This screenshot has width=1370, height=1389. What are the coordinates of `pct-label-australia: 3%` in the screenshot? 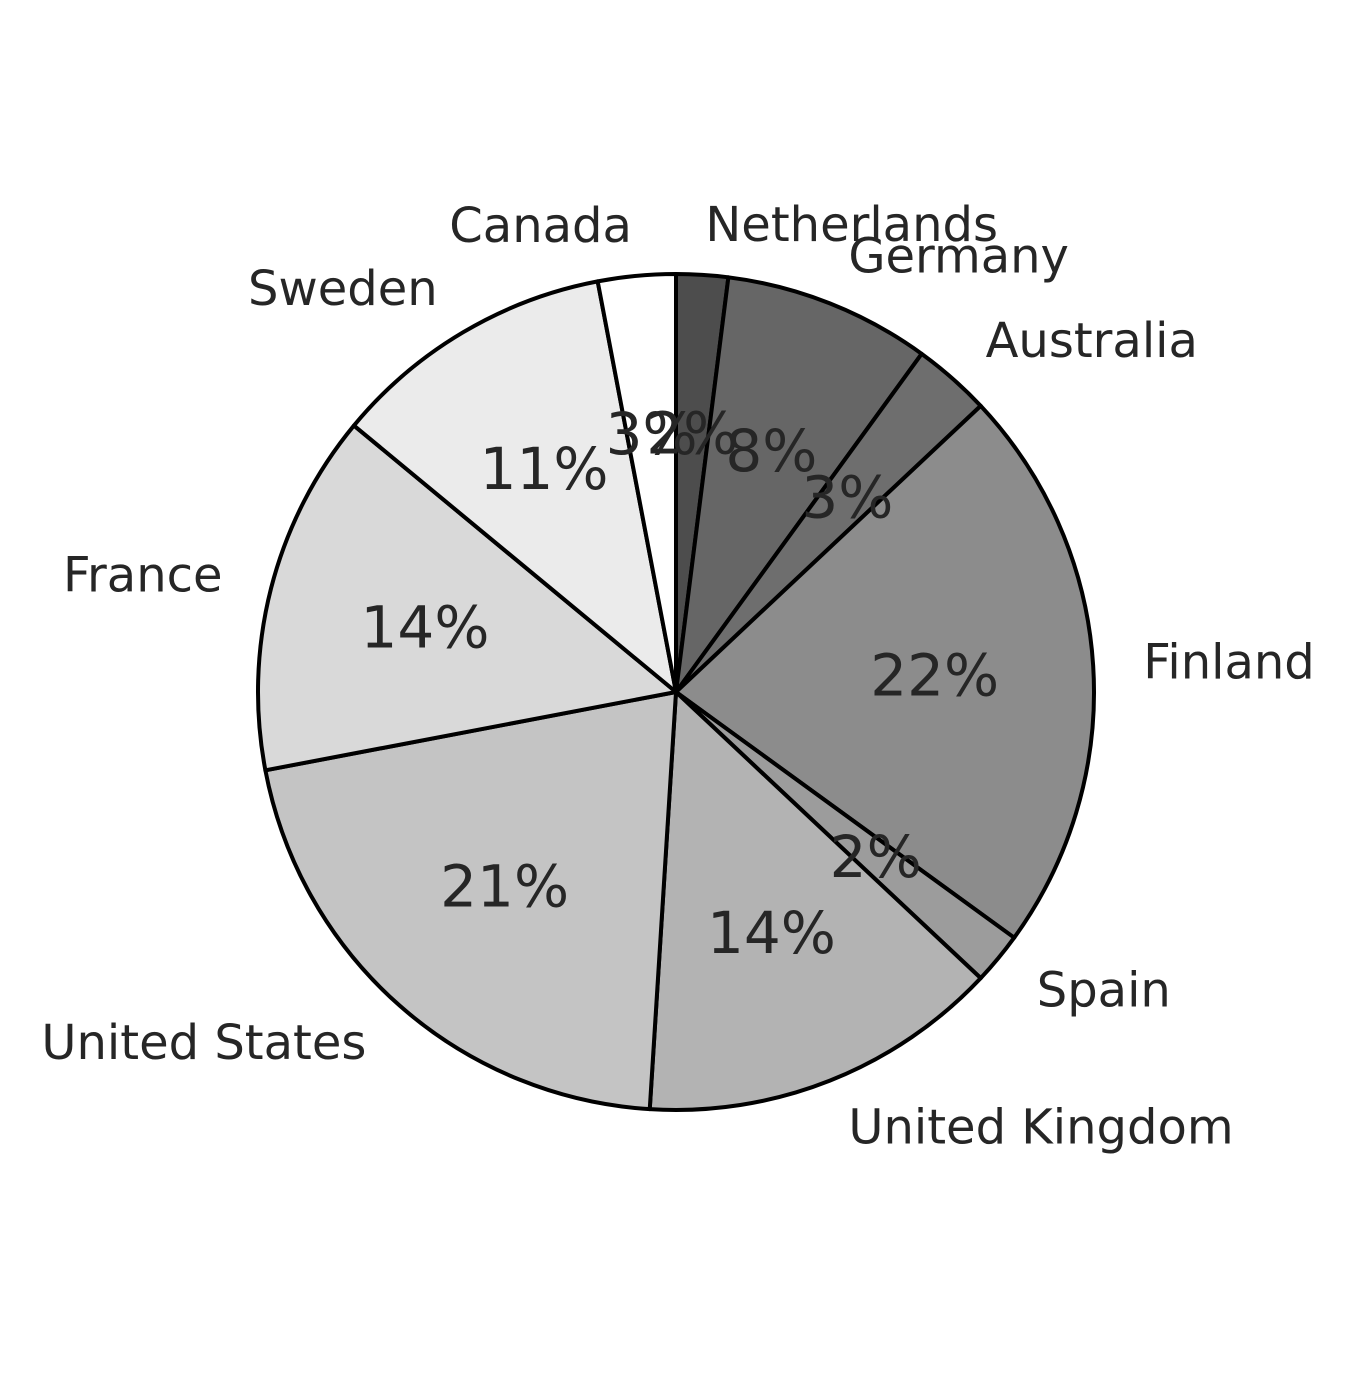 It's located at (847, 498).